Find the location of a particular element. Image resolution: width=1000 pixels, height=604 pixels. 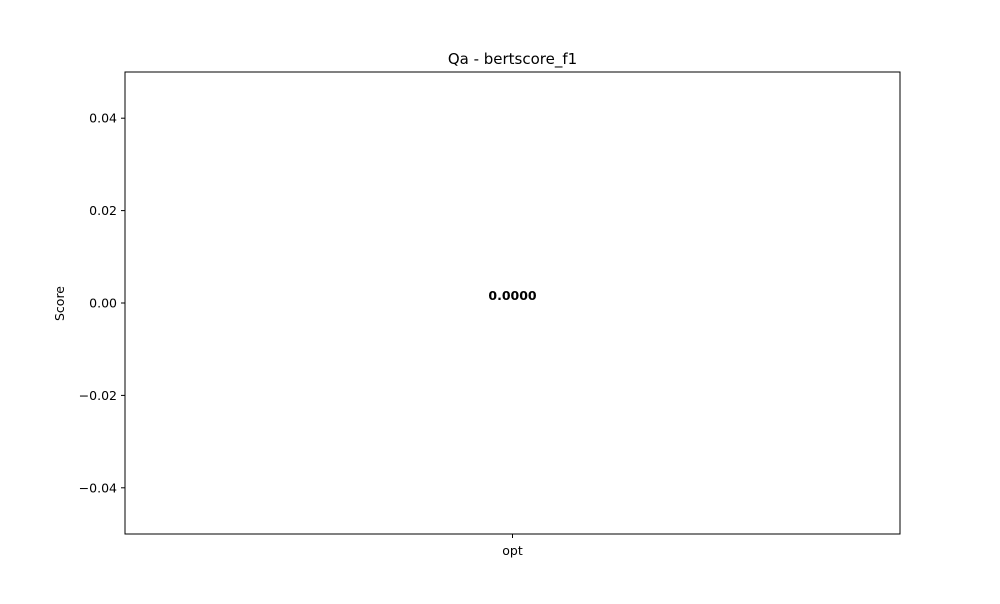

bar-value-label: 0.0000 is located at coordinates (512, 295).